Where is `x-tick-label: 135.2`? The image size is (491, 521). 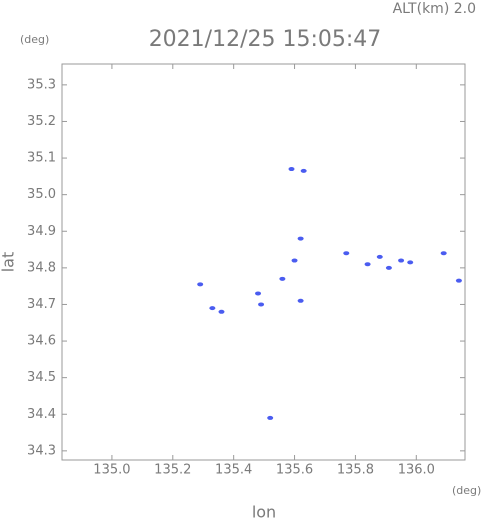
x-tick-label: 135.2 is located at coordinates (172, 470).